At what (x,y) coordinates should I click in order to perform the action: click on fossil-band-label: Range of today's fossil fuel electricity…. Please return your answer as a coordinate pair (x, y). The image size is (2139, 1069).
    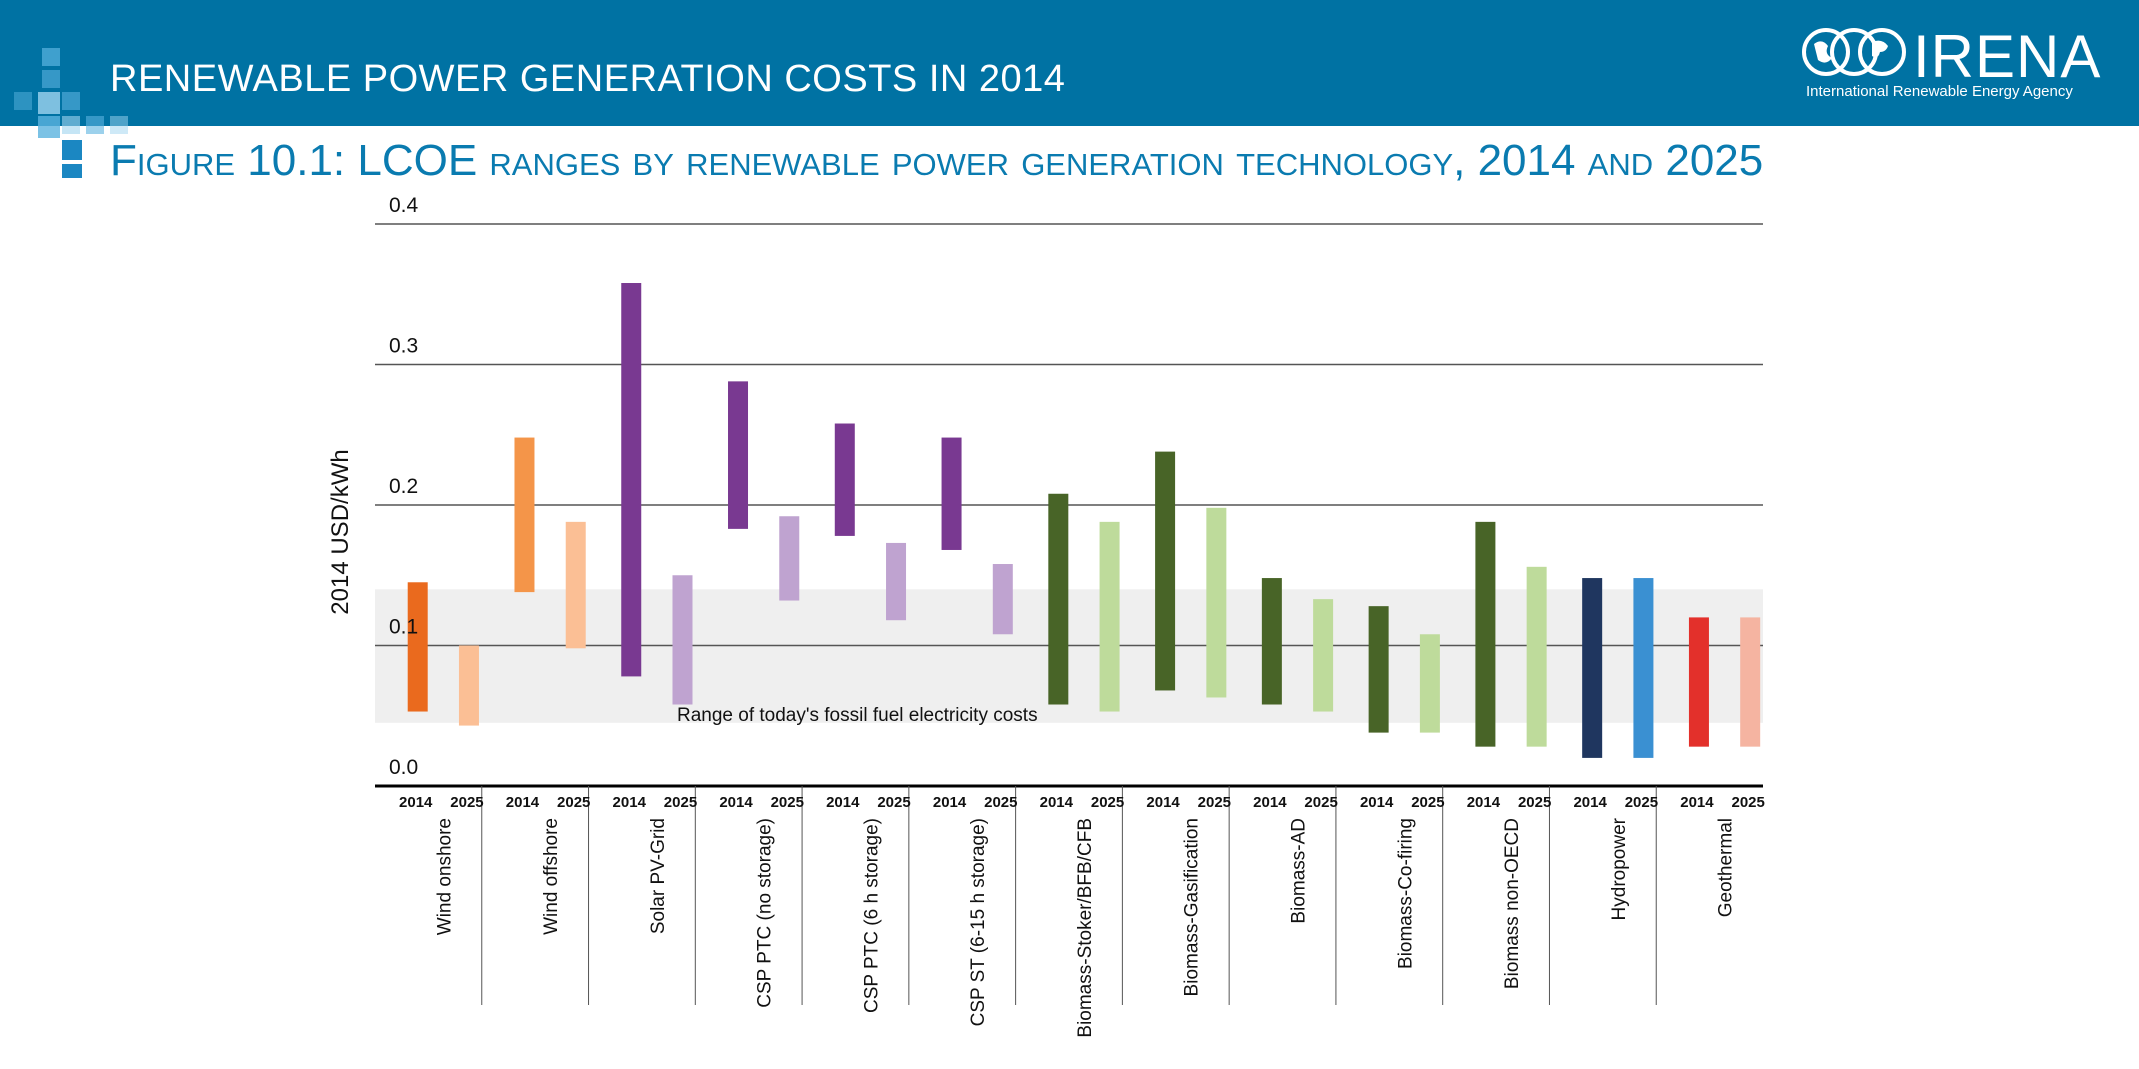
    Looking at the image, I should click on (857, 715).